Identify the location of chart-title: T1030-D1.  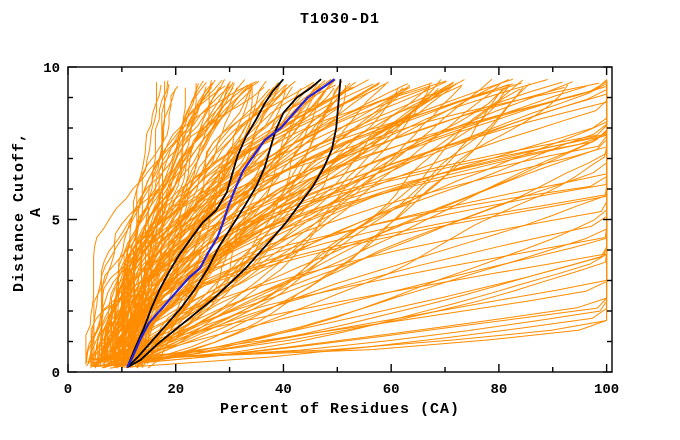
(339, 19).